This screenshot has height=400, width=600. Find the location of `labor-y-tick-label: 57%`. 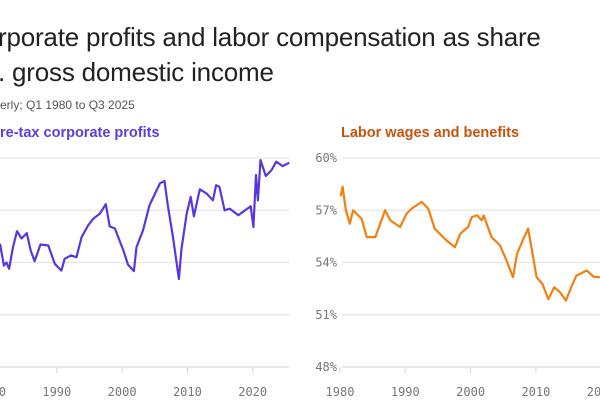

labor-y-tick-label: 57% is located at coordinates (326, 210).